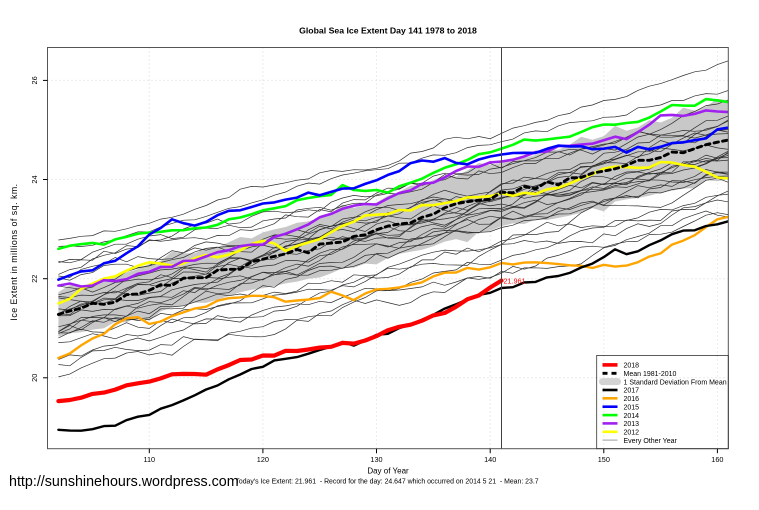 This screenshot has height=510, width=759. Describe the element at coordinates (34, 378) in the screenshot. I see `svg-text: 20` at that location.